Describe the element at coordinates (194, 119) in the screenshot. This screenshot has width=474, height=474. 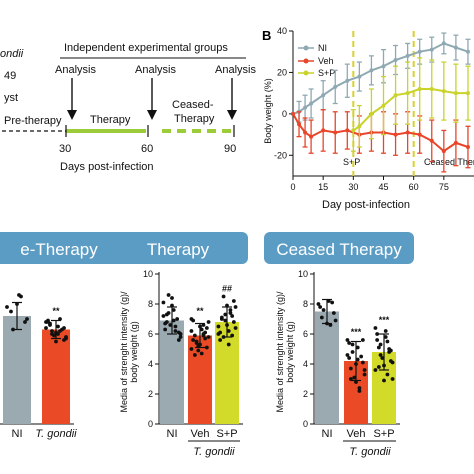
I see `phase-ceased-line-2: Therapy` at that location.